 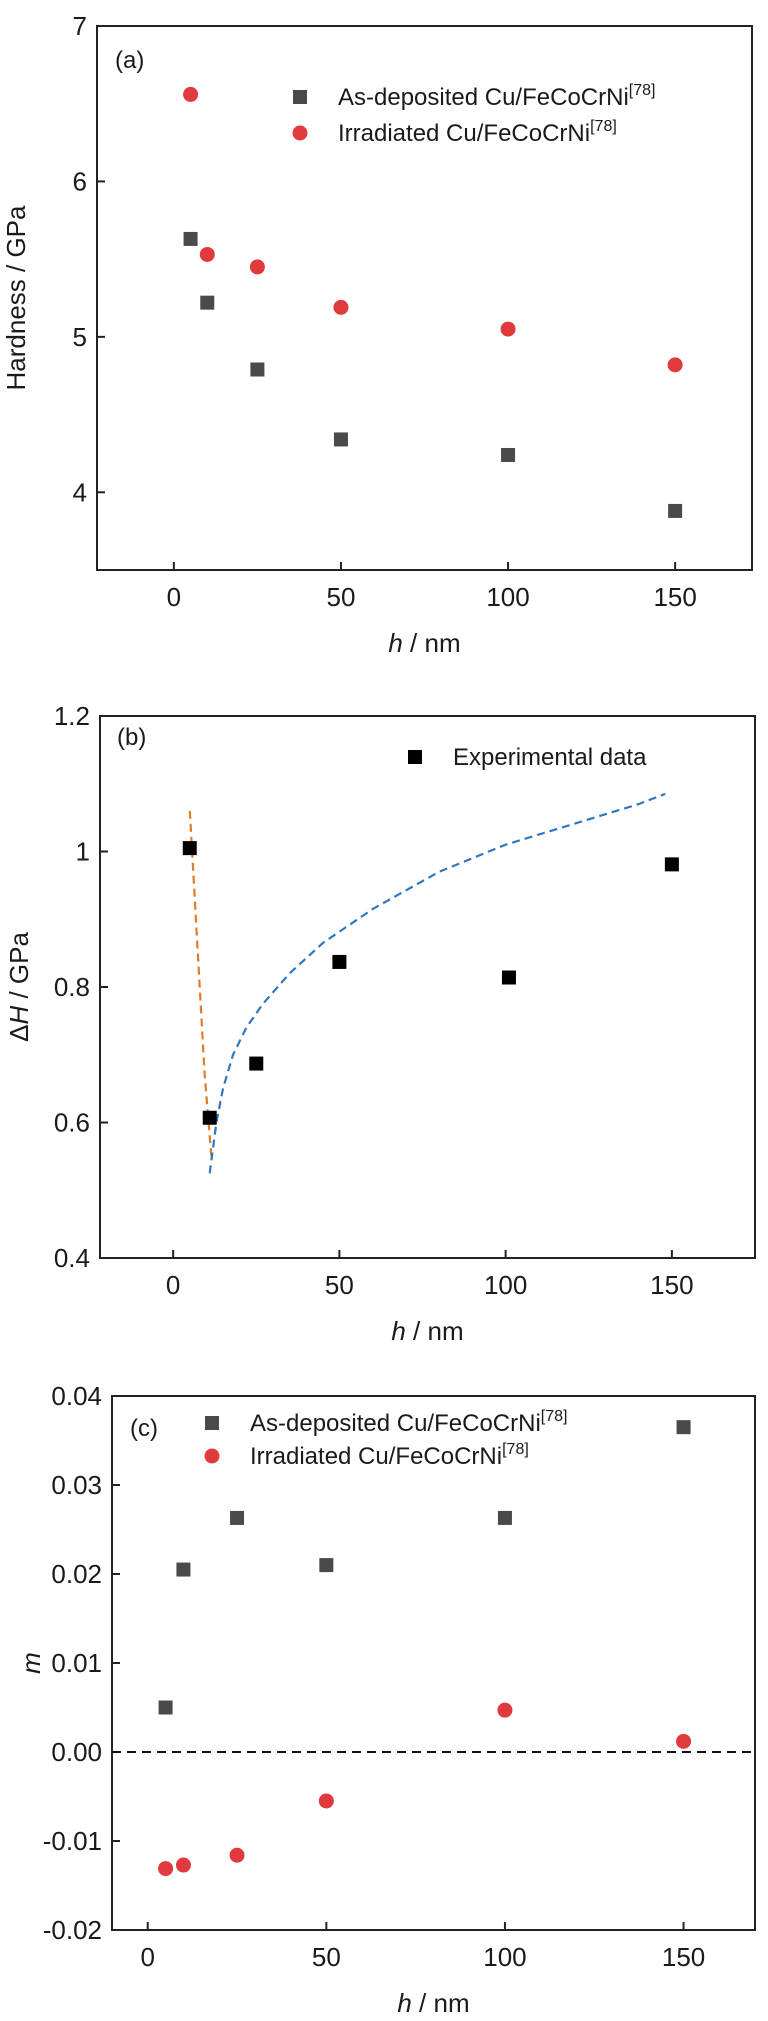 What do you see at coordinates (16, 298) in the screenshot?
I see `y-axis-label: Hardness / GPa` at bounding box center [16, 298].